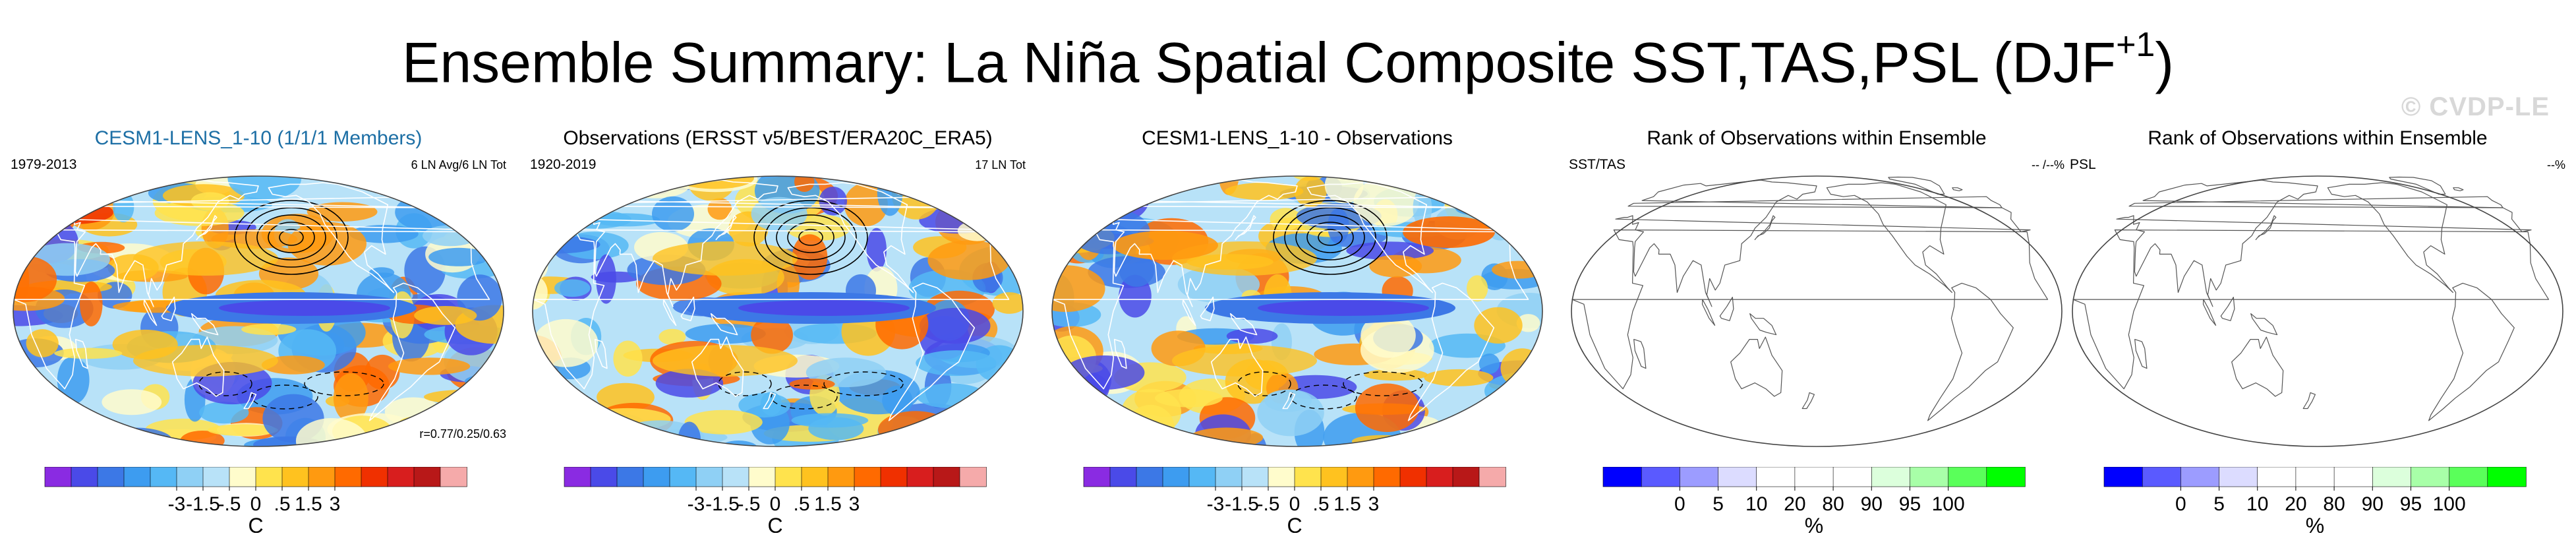  Describe the element at coordinates (2164, 63) in the screenshot. I see `figure-title-close: )` at that location.